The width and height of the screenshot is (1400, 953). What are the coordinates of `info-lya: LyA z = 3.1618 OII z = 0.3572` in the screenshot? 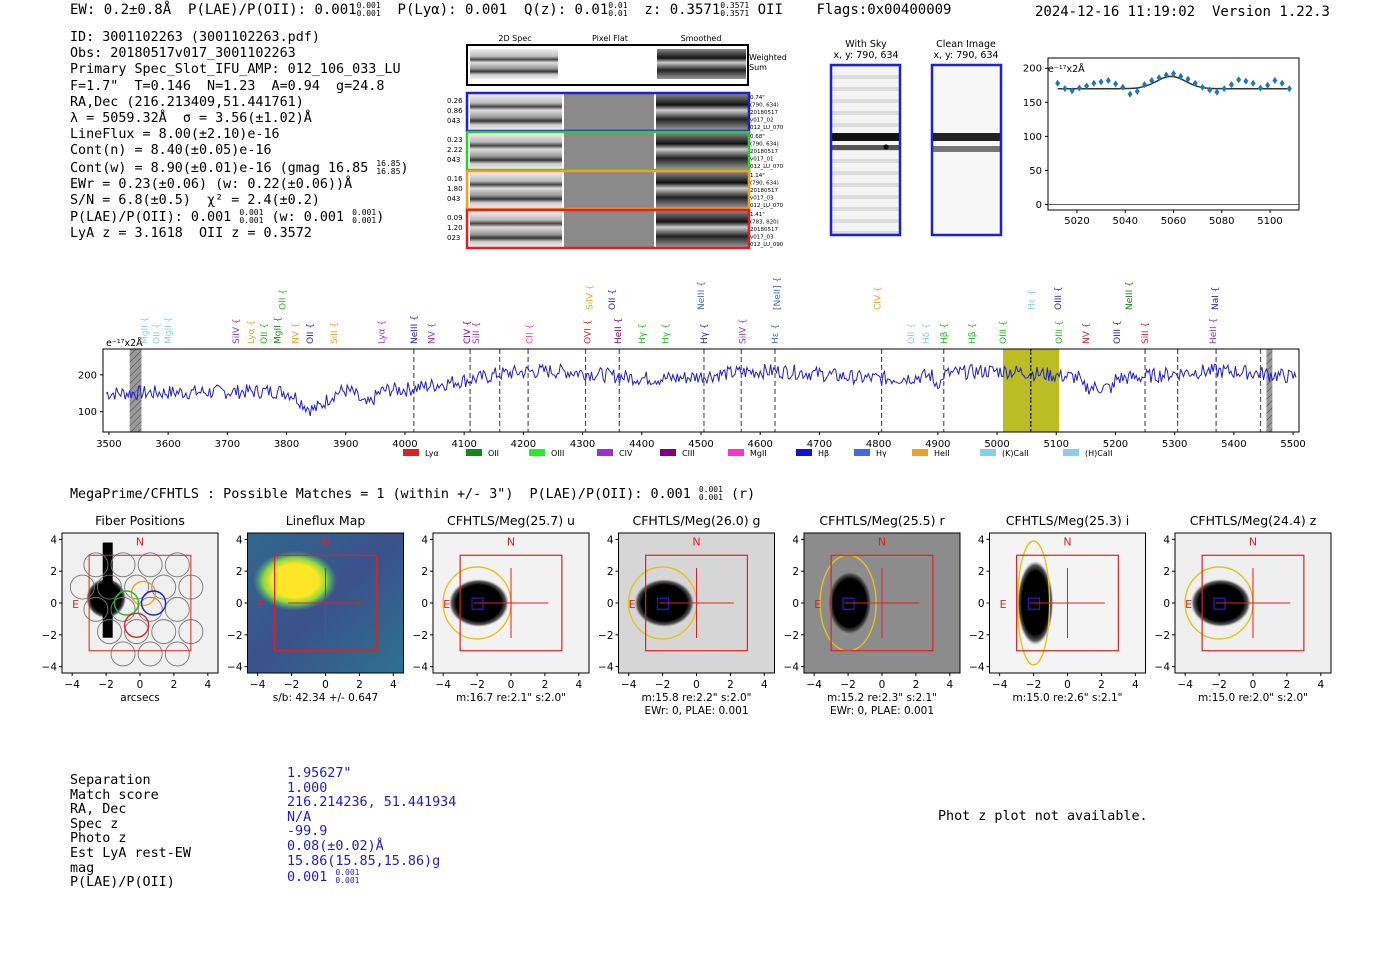 It's located at (191, 234).